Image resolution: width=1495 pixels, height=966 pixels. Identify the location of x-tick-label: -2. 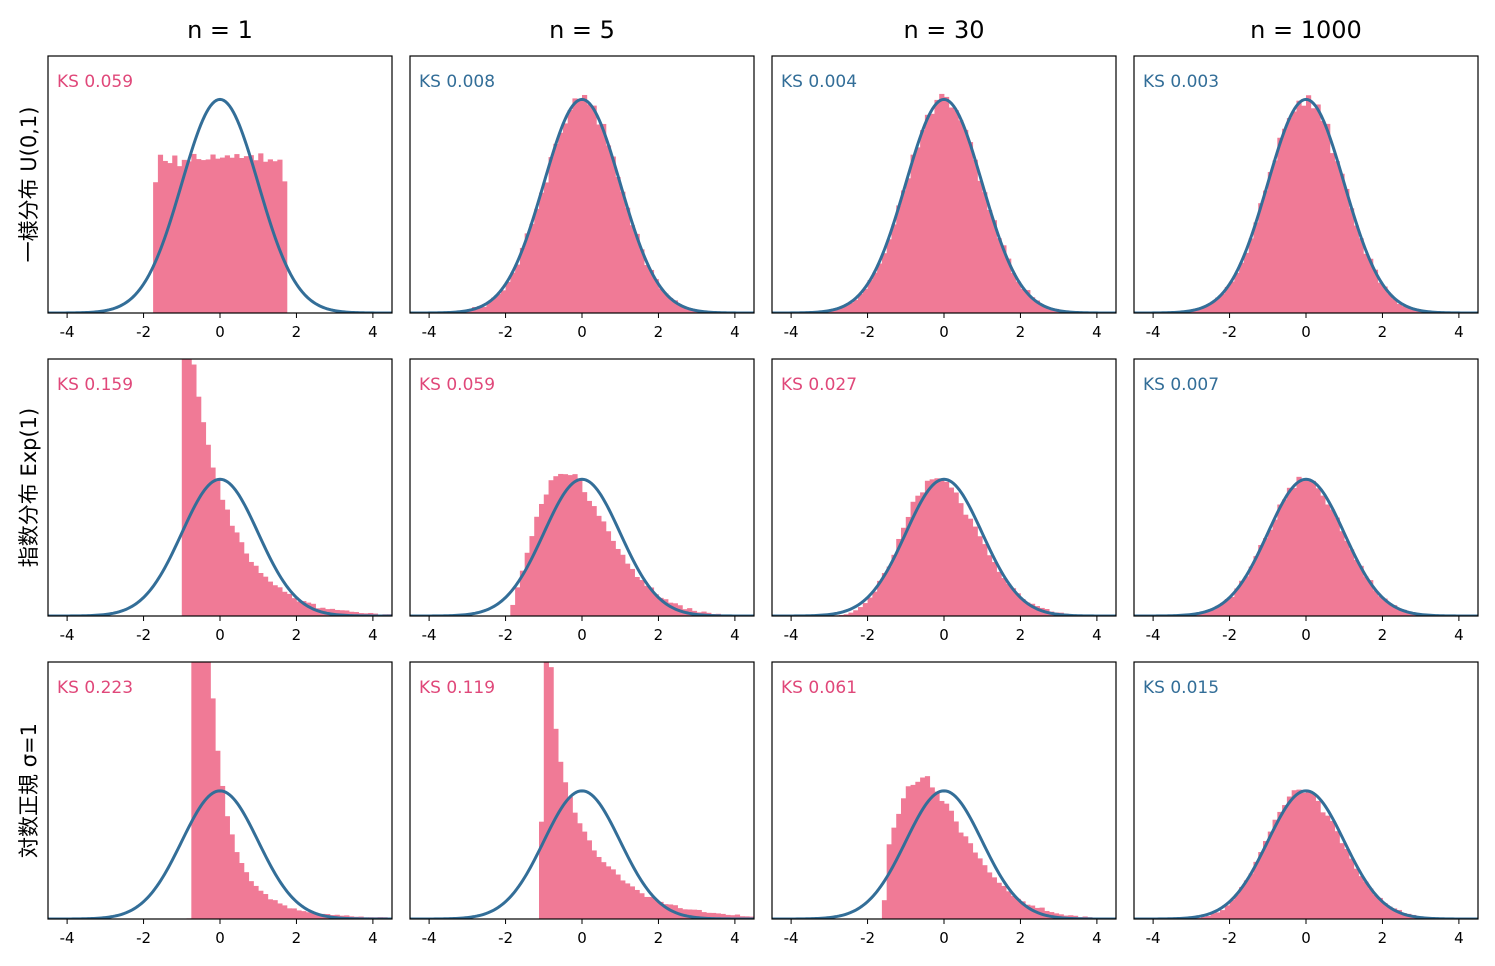
(1229, 635).